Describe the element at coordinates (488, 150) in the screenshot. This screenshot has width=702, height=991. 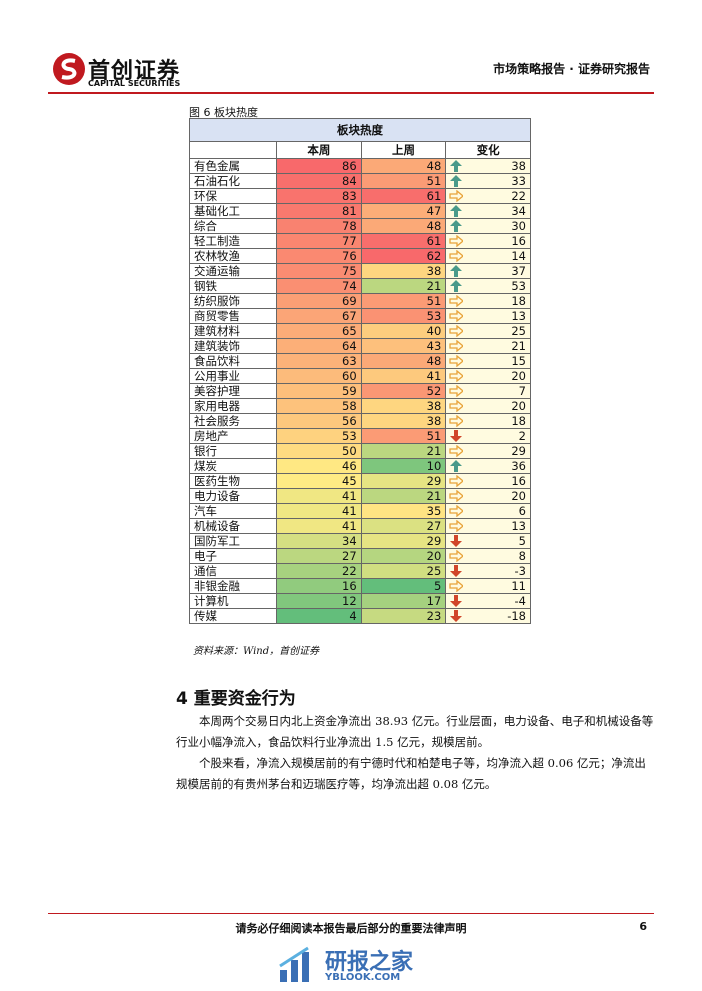
I see `column-header: 变化` at that location.